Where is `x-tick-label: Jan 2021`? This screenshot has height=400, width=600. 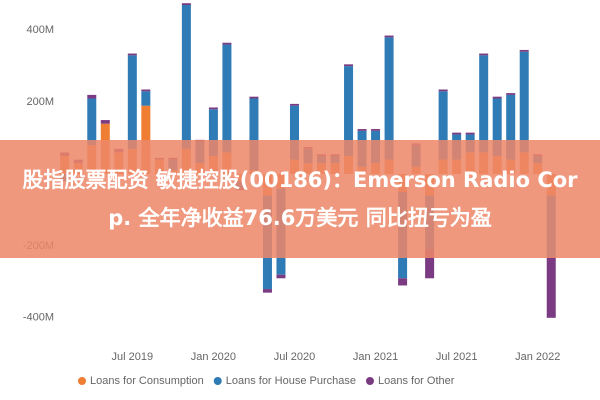 x-tick-label: Jan 2021 is located at coordinates (375, 357).